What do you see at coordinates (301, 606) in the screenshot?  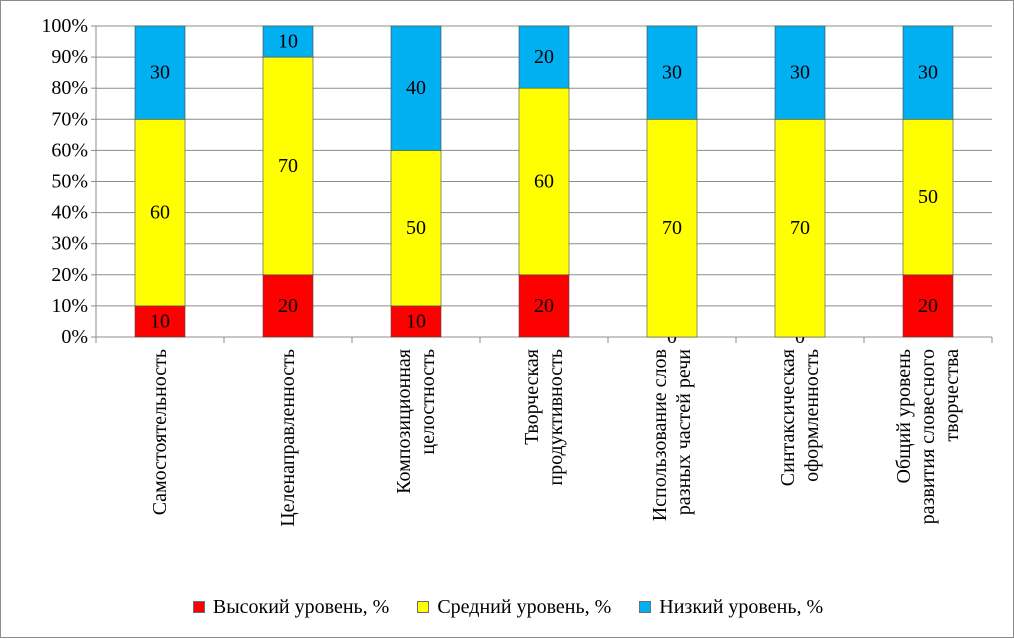 I see `legend-label: Высокий уровень, %` at bounding box center [301, 606].